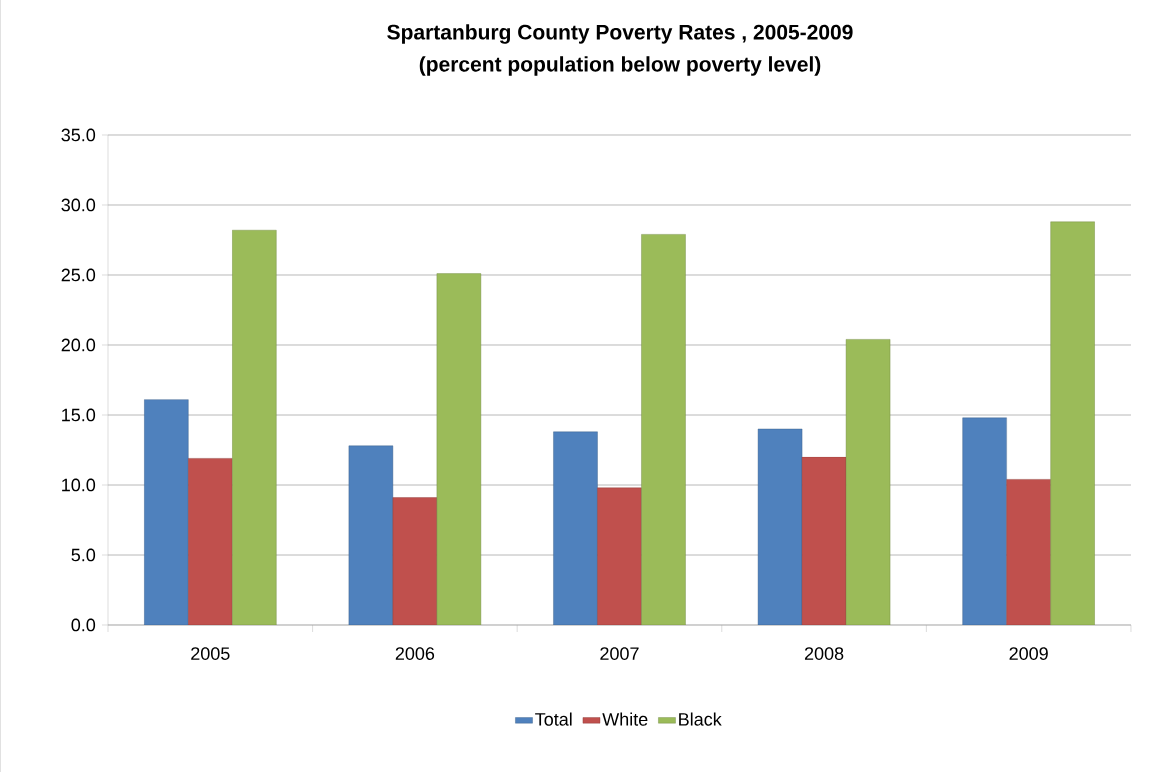  Describe the element at coordinates (210, 653) in the screenshot. I see `x-tick-label: 2005` at that location.